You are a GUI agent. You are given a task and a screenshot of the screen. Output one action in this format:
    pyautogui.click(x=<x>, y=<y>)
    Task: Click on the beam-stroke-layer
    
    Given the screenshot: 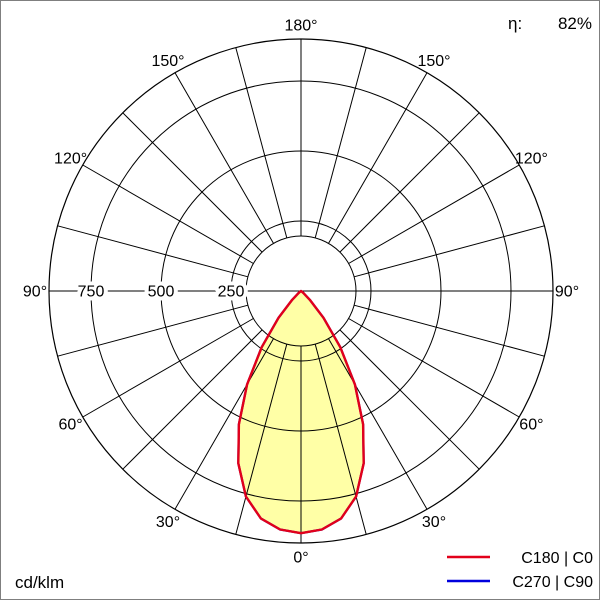 What is the action you would take?
    pyautogui.click(x=301, y=412)
    